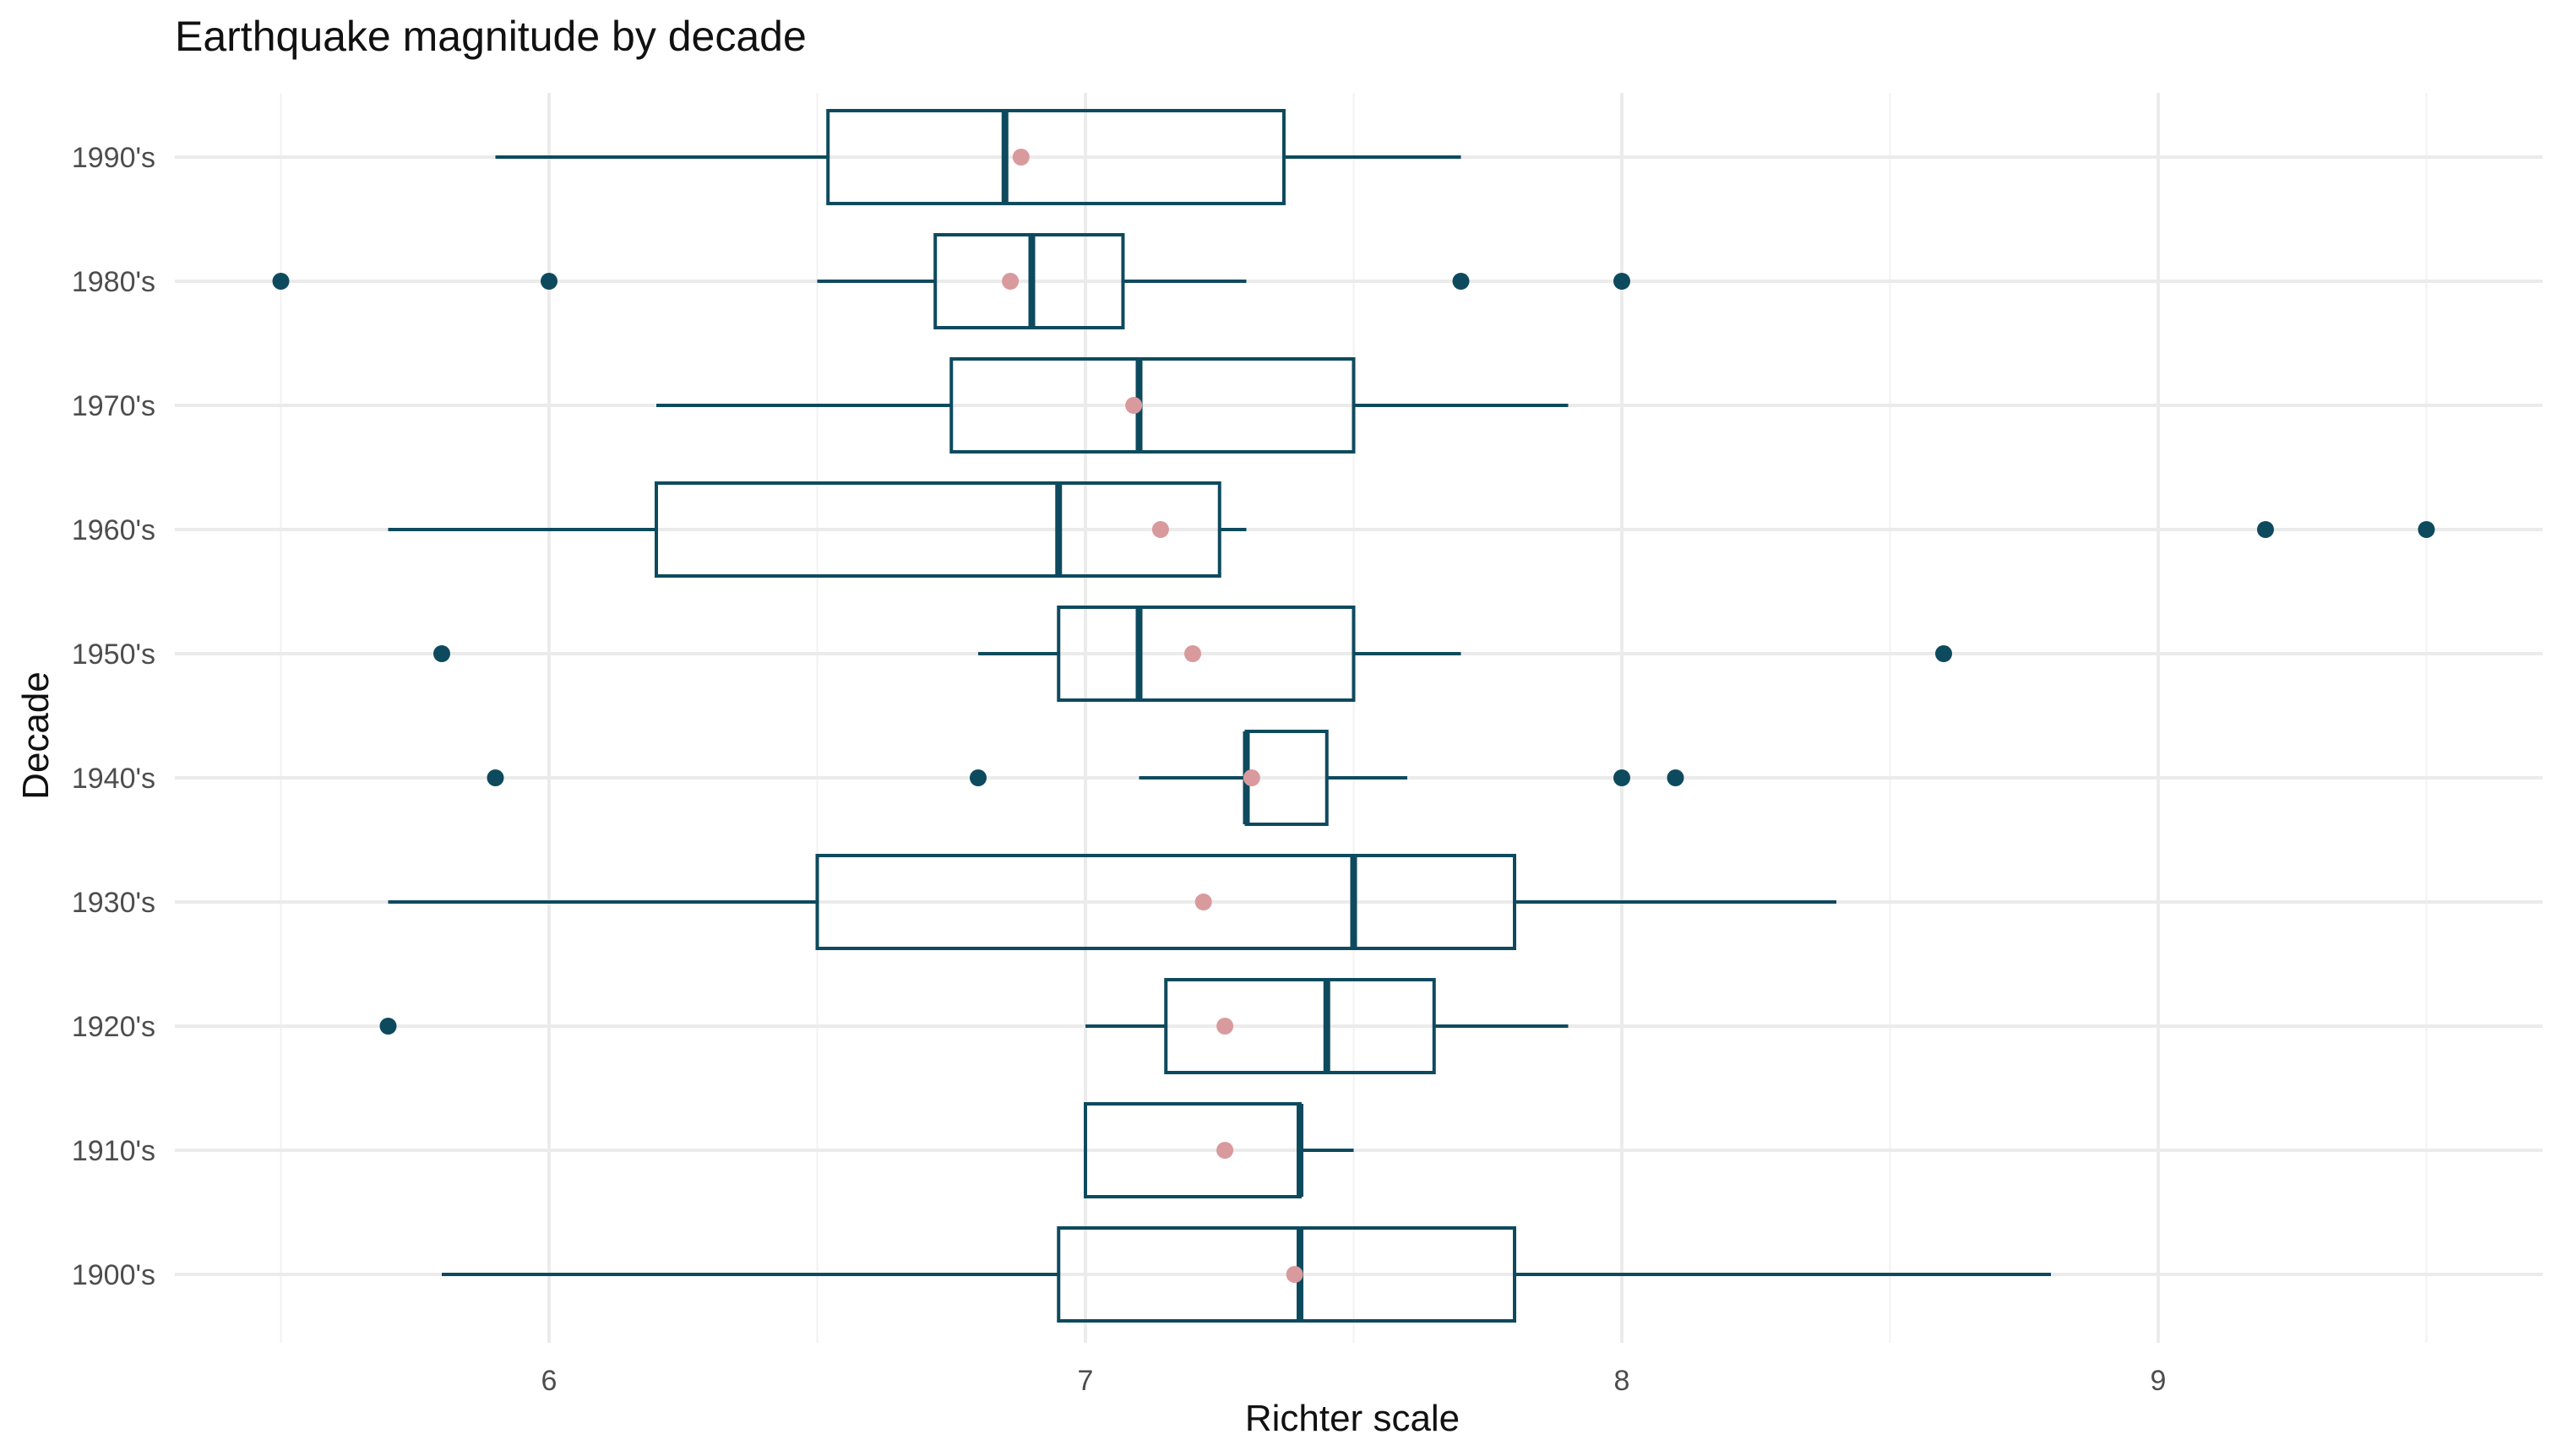 The width and height of the screenshot is (2551, 1456). I want to click on x-tick-label: 8, so click(1622, 1381).